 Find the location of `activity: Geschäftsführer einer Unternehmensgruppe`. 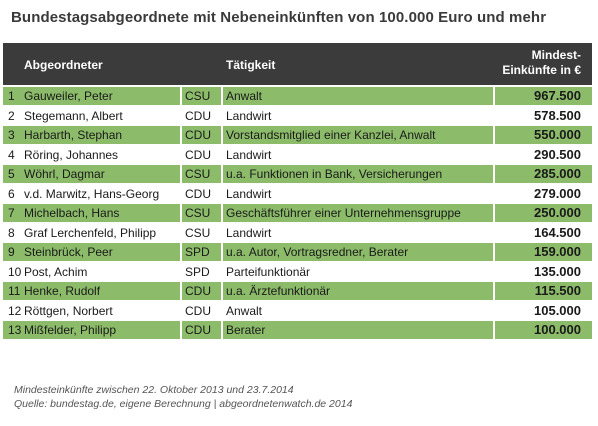

activity: Geschäftsführer einer Unternehmensgruppe is located at coordinates (343, 213).